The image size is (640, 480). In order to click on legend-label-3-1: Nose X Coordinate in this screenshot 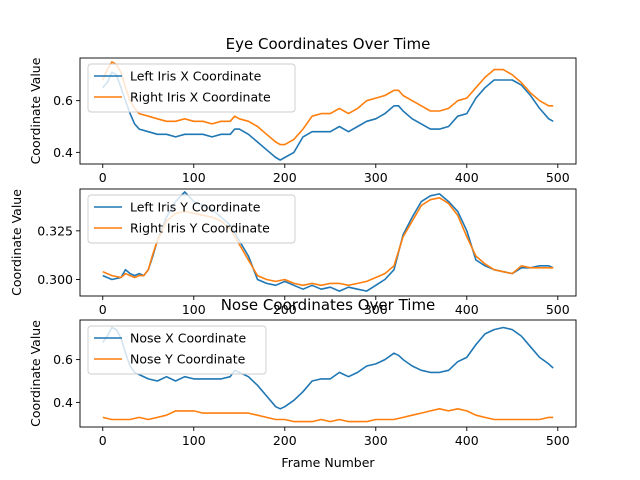, I will do `click(188, 338)`.